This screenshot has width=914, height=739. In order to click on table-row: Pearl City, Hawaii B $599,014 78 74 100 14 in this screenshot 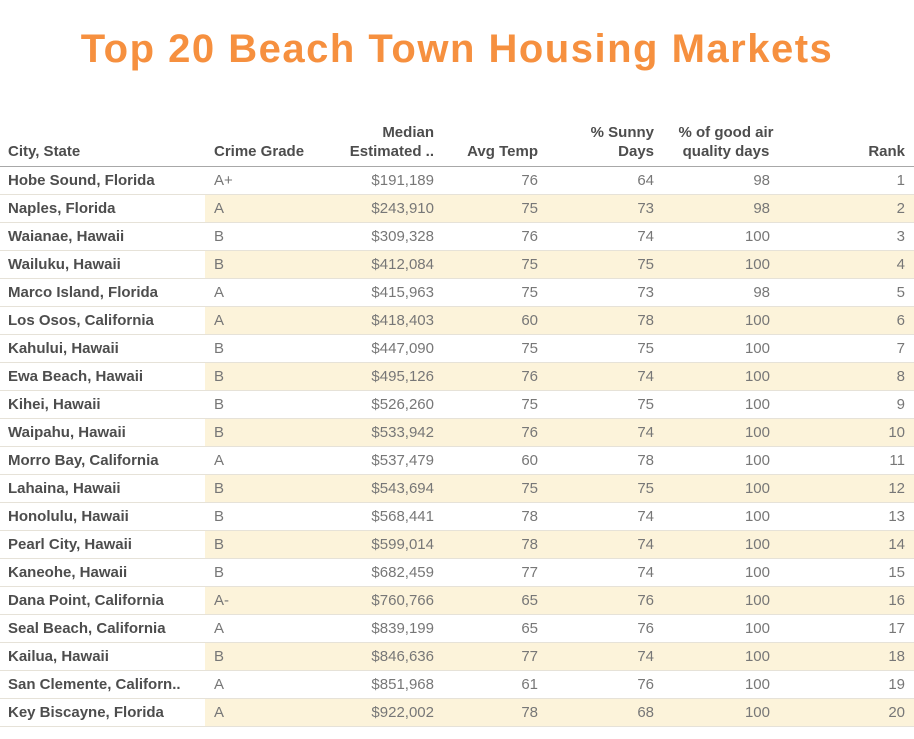, I will do `click(457, 544)`.